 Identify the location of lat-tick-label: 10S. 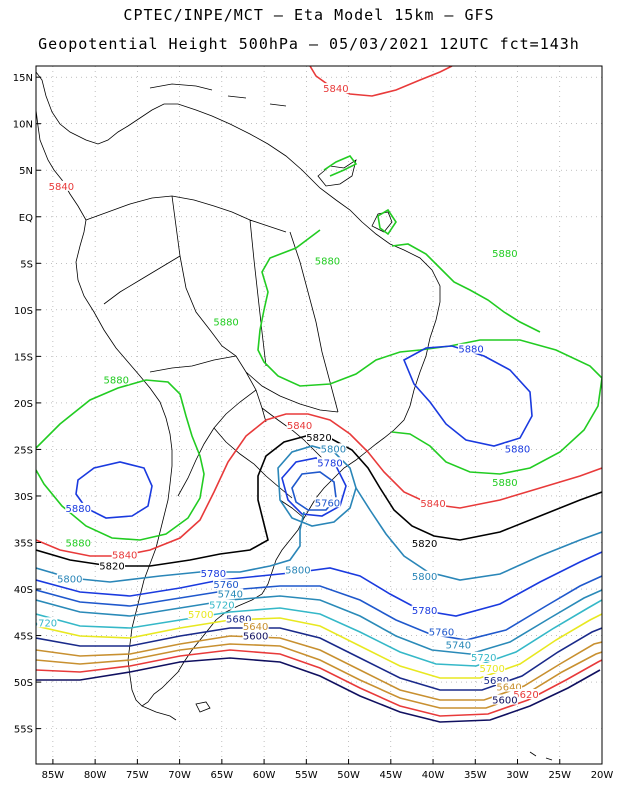
(23, 311).